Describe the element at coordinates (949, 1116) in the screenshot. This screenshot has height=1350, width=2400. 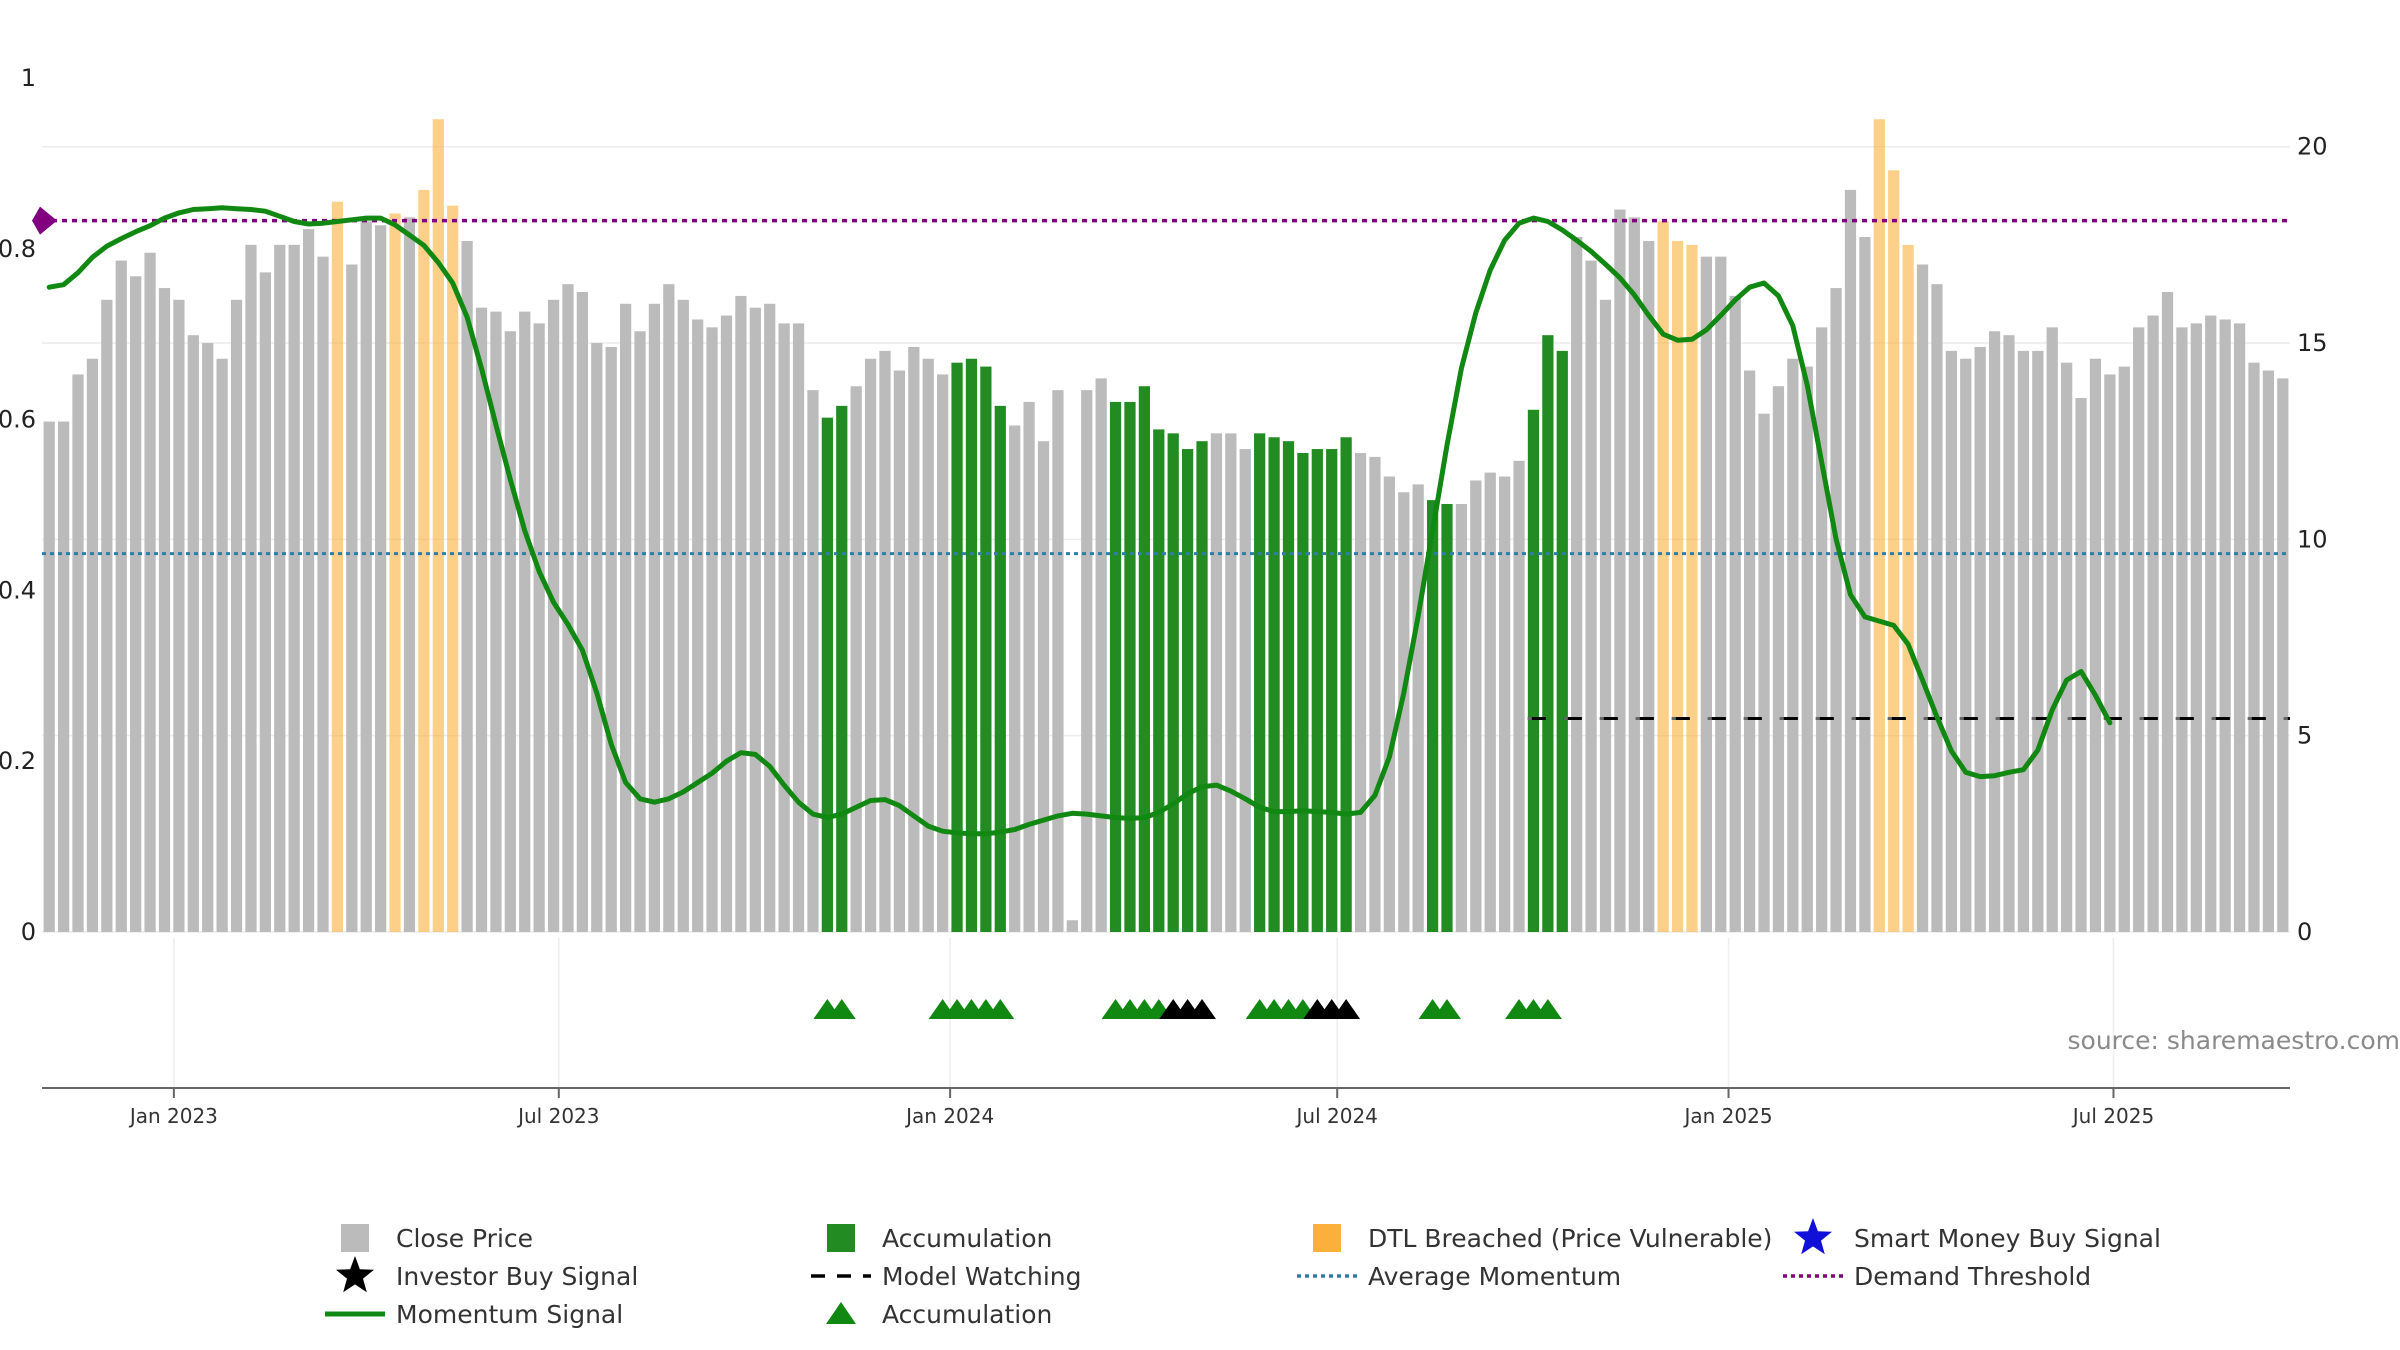
I see `x-tick-label: Jan 2024` at that location.